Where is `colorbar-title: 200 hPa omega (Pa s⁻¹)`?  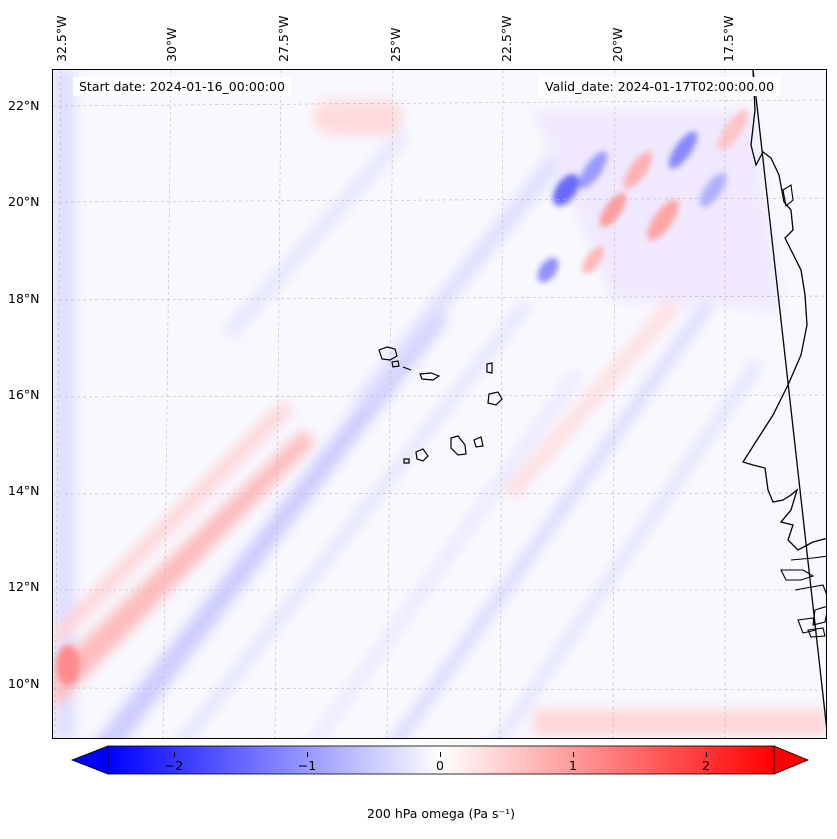 colorbar-title: 200 hPa omega (Pa s⁻¹) is located at coordinates (441, 813).